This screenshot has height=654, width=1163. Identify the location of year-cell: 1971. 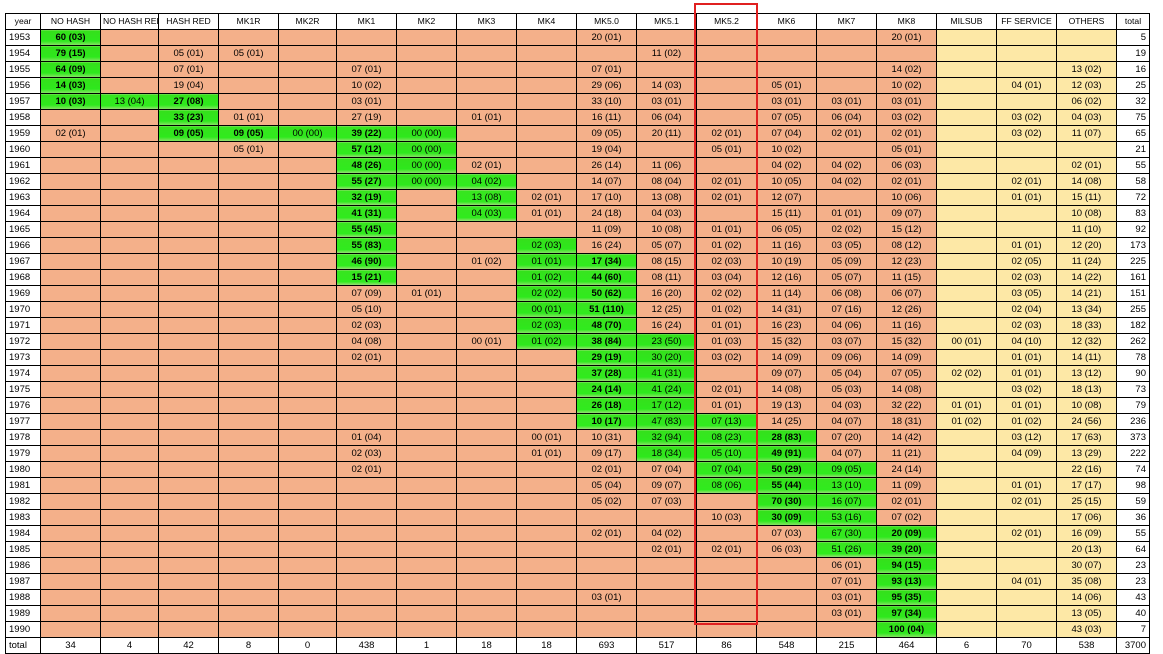
(23, 325).